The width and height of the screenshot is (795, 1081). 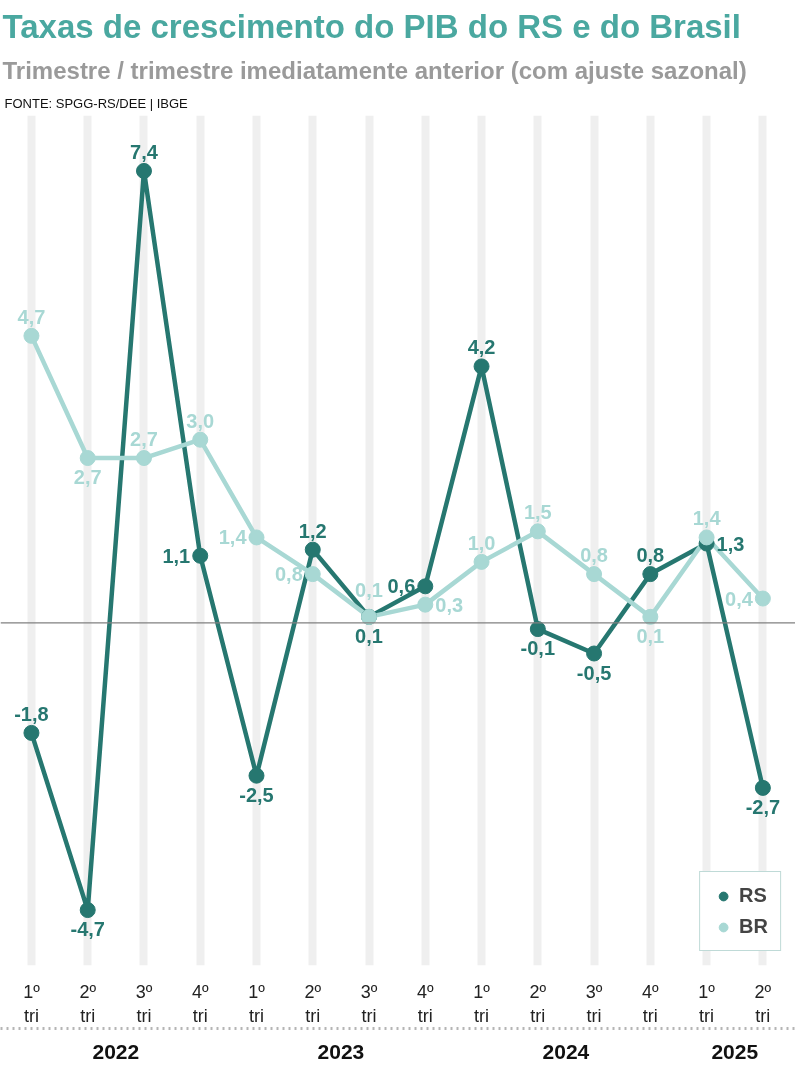 What do you see at coordinates (312, 530) in the screenshot?
I see `data-label: 1,2` at bounding box center [312, 530].